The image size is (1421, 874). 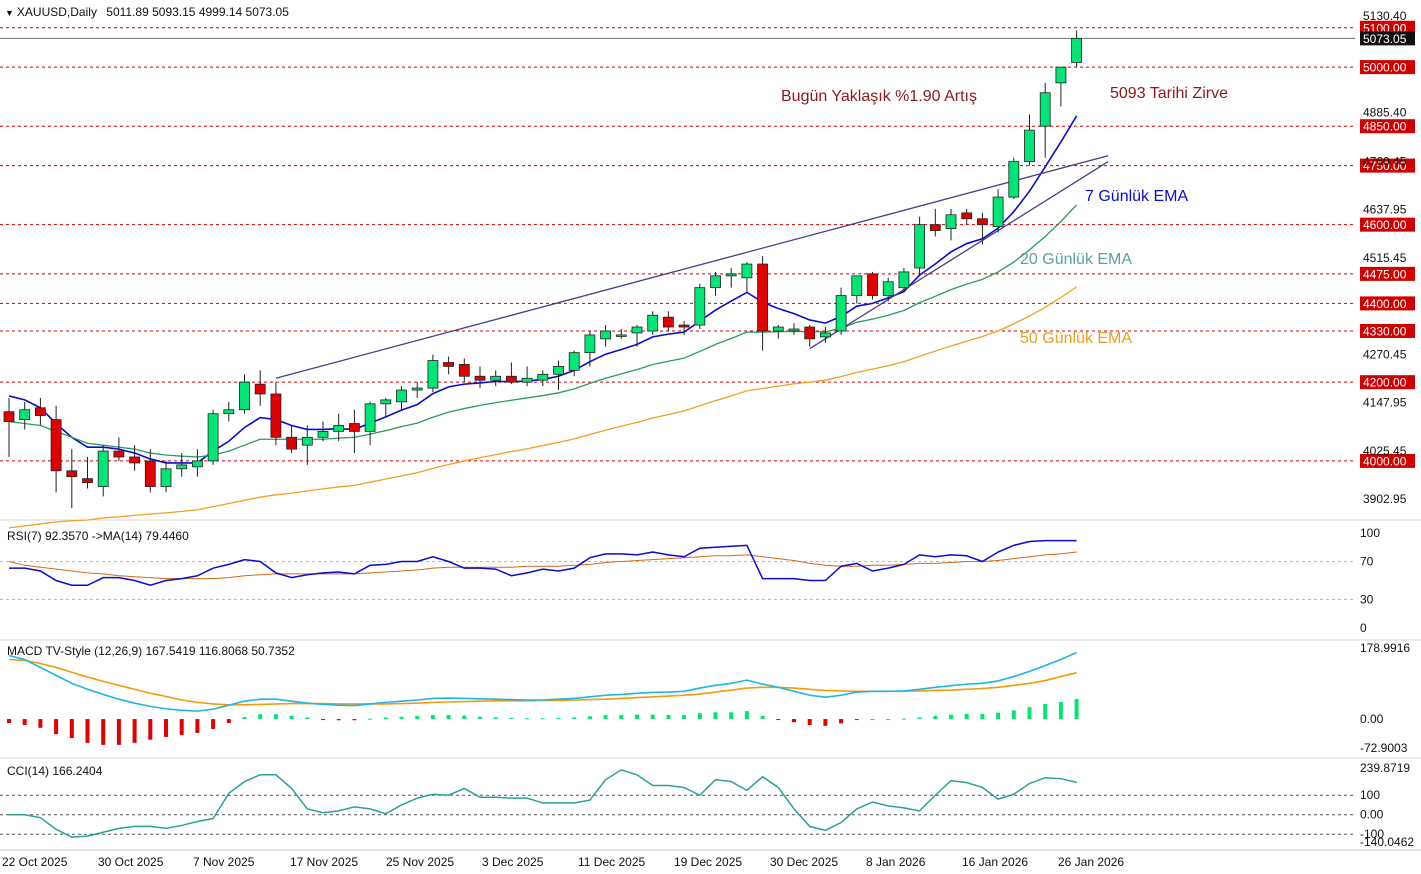 I want to click on symbol-label: XAUUSD,Daily, so click(x=56, y=12).